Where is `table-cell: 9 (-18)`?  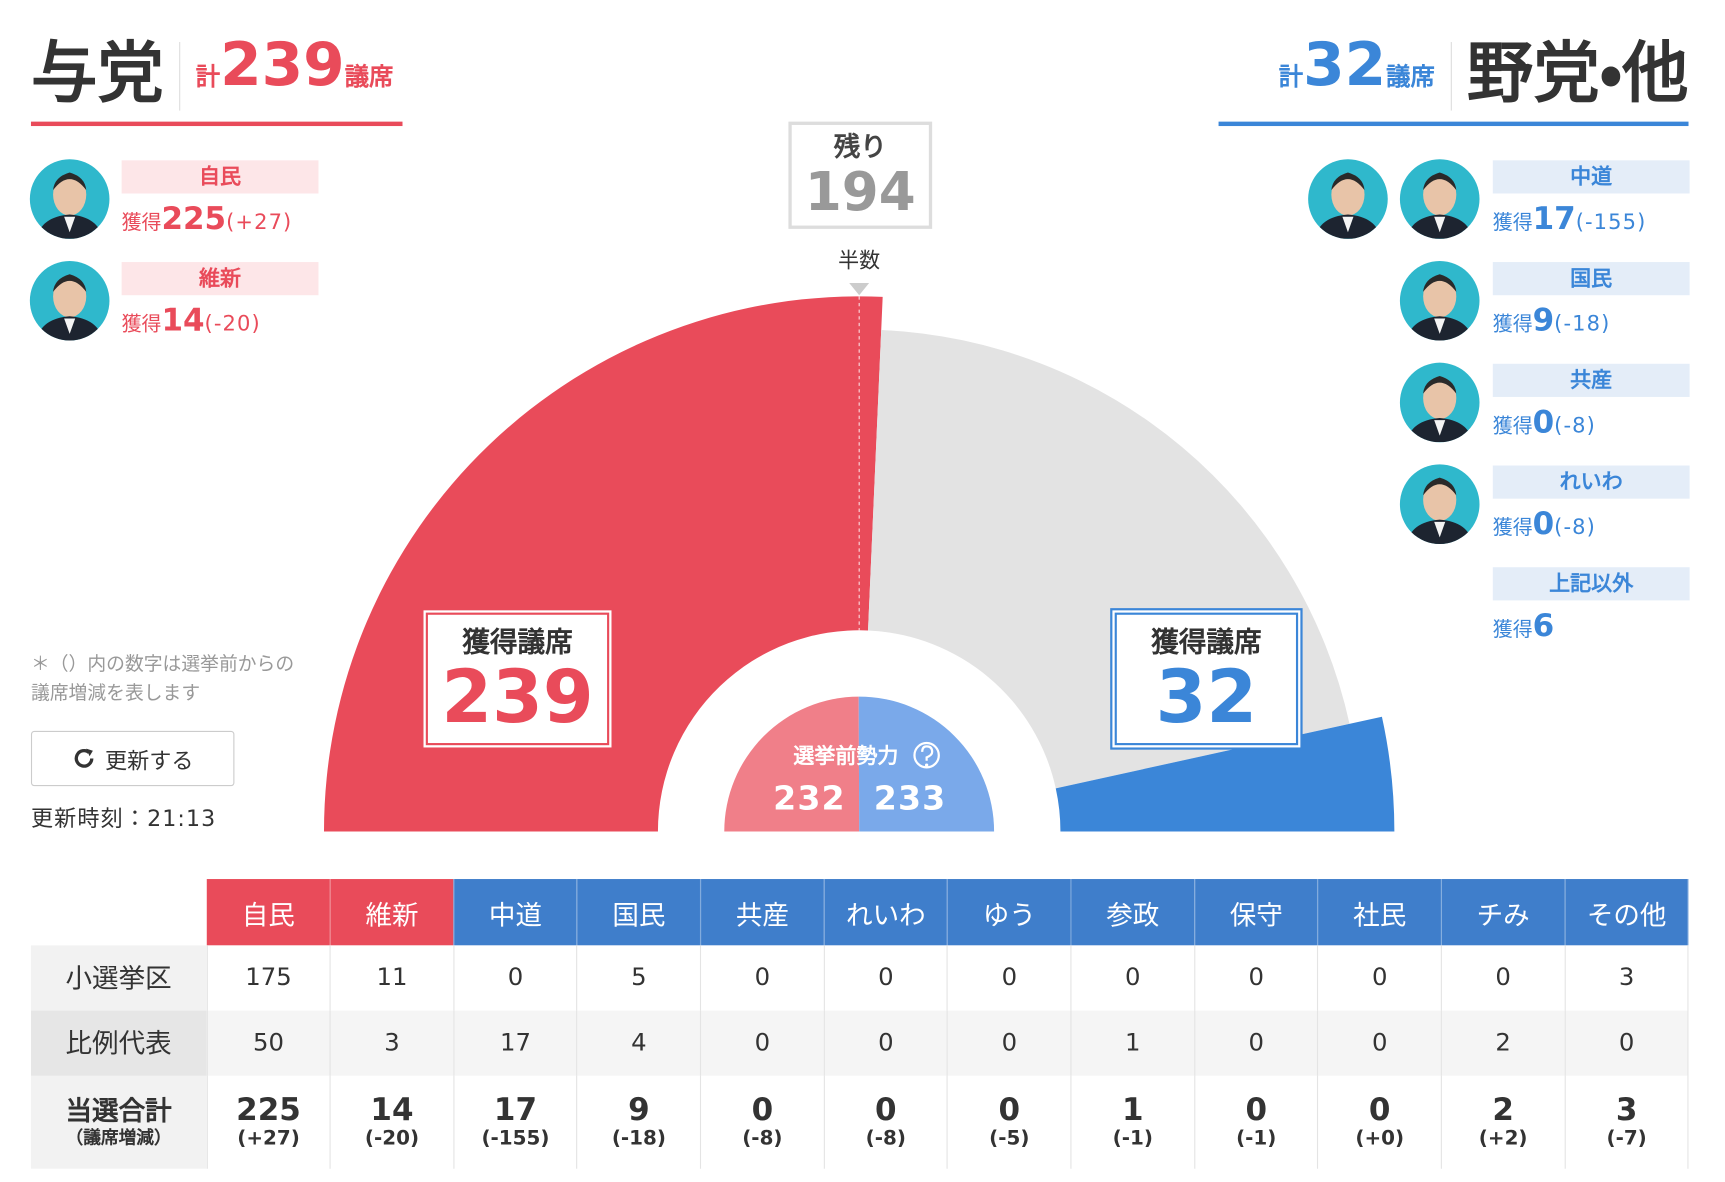 table-cell: 9 (-18) is located at coordinates (639, 1122).